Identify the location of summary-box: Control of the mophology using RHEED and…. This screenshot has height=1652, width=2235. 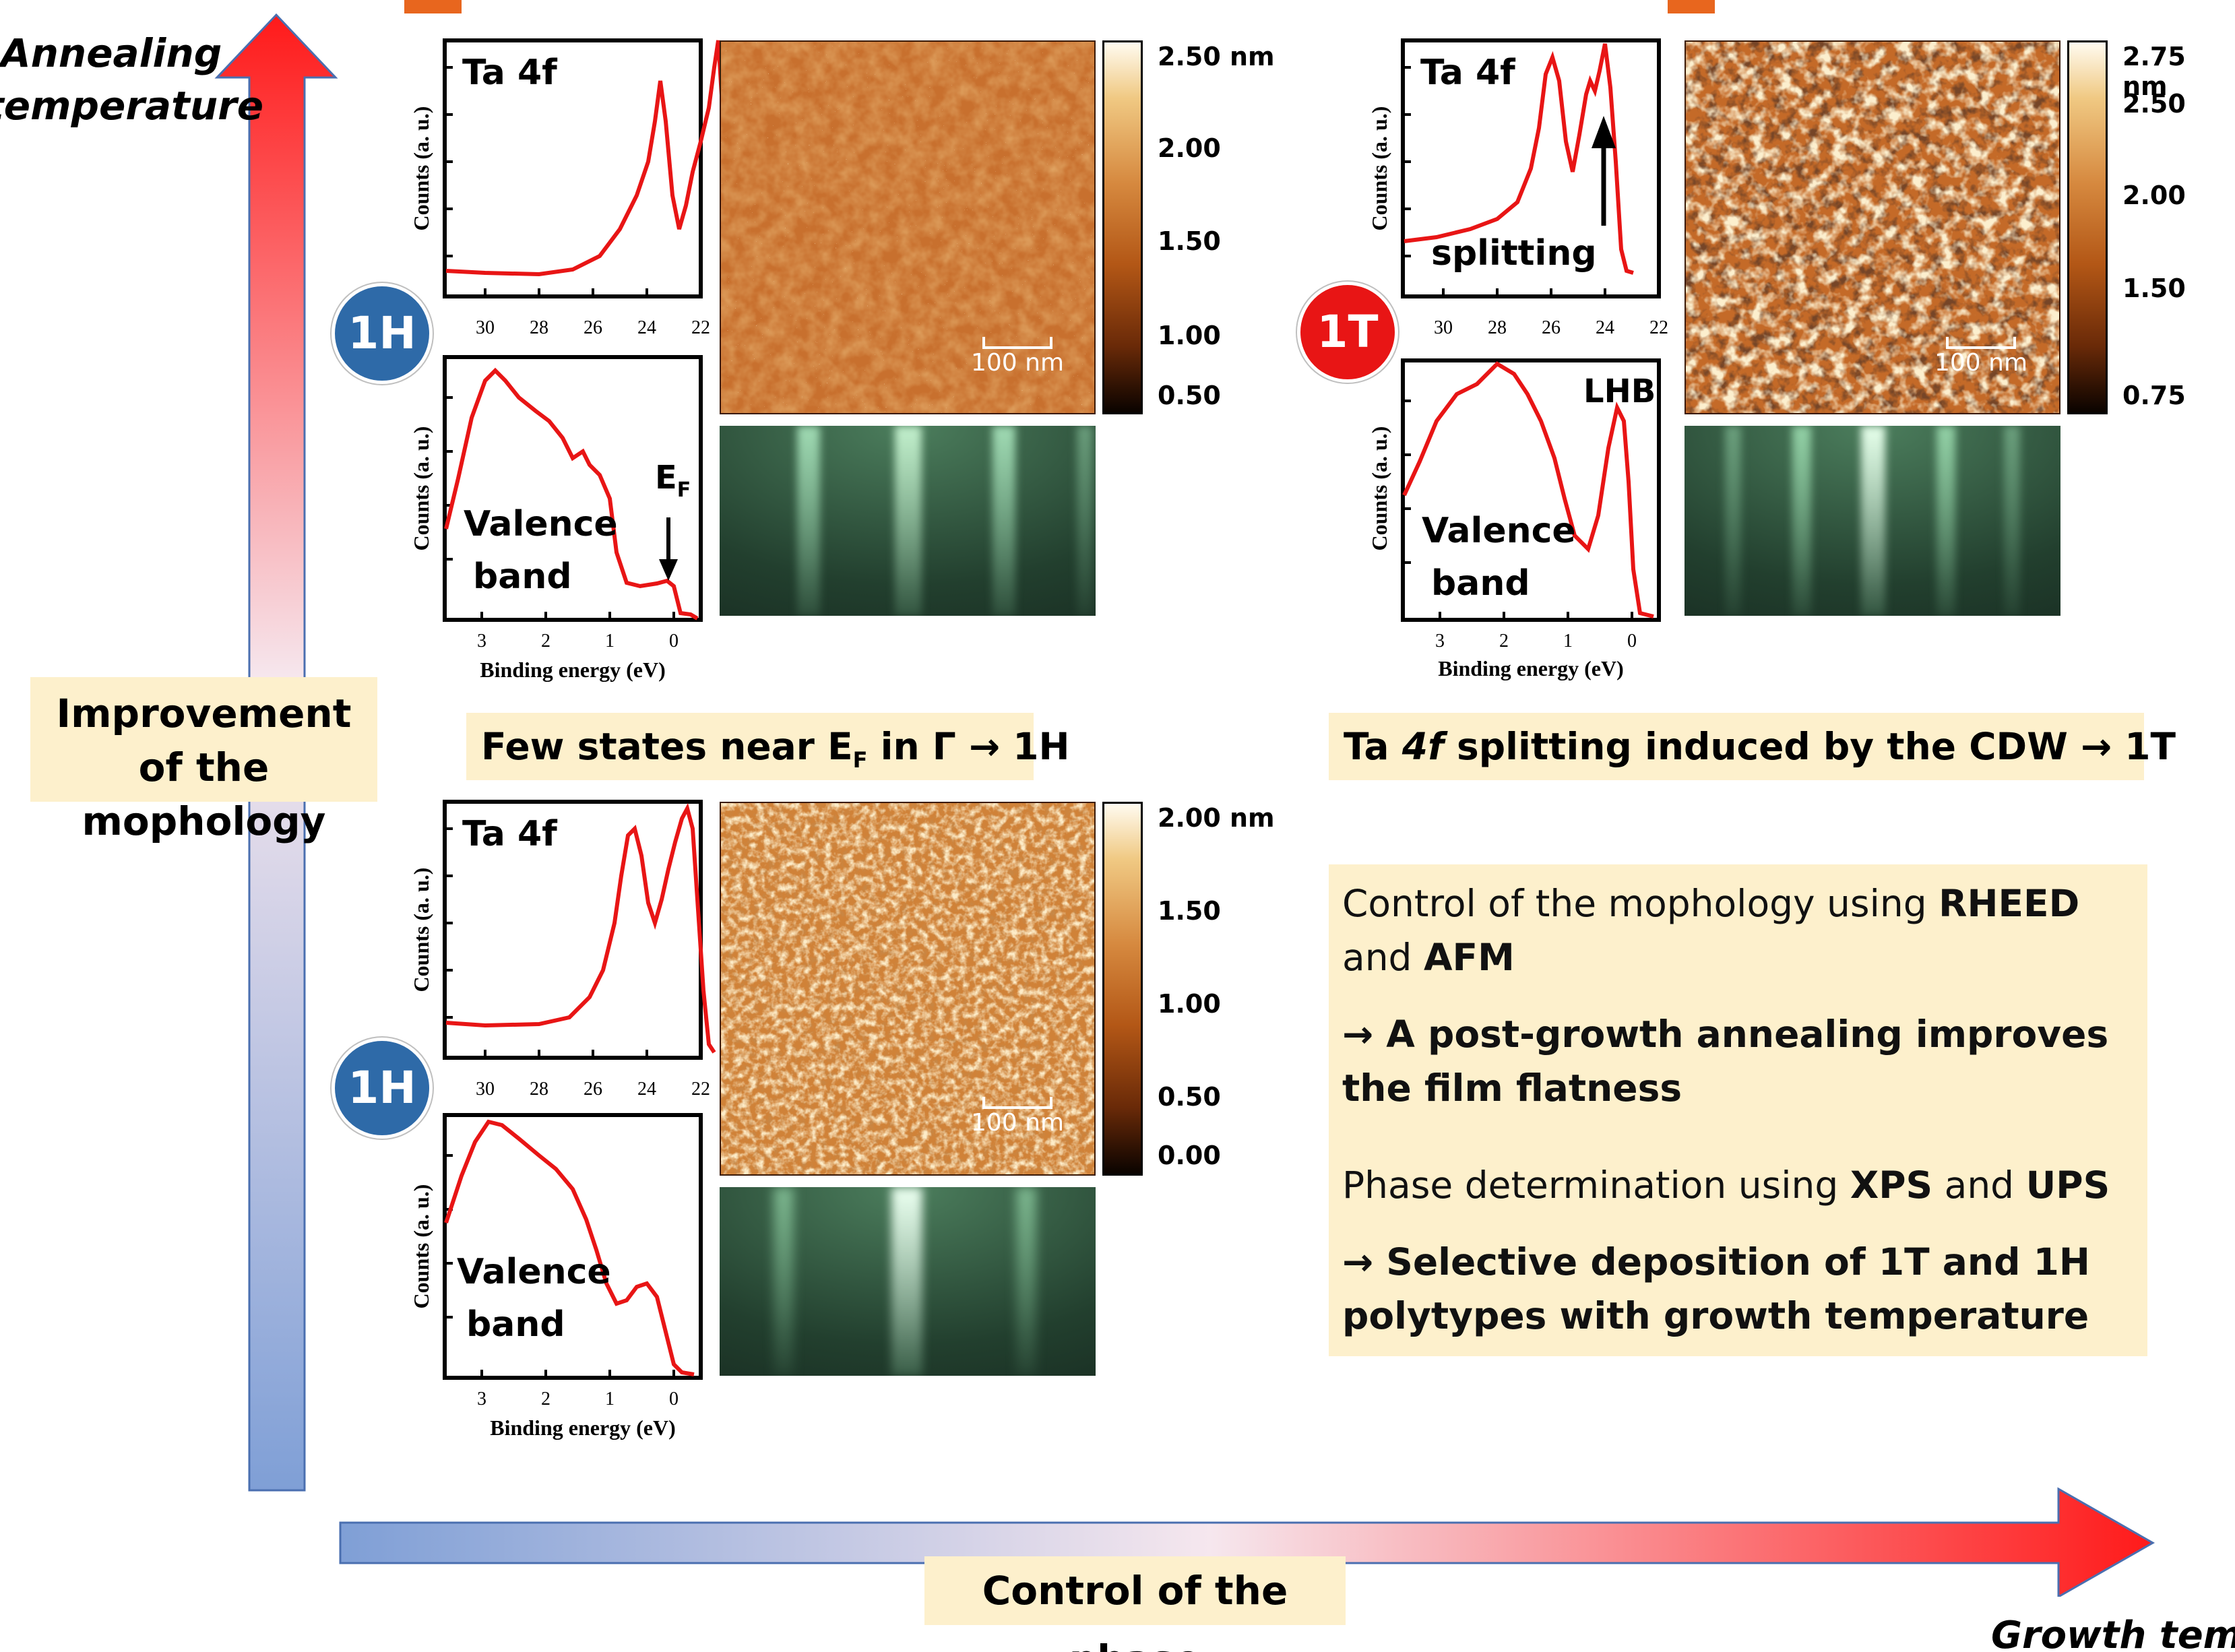
(1738, 1110).